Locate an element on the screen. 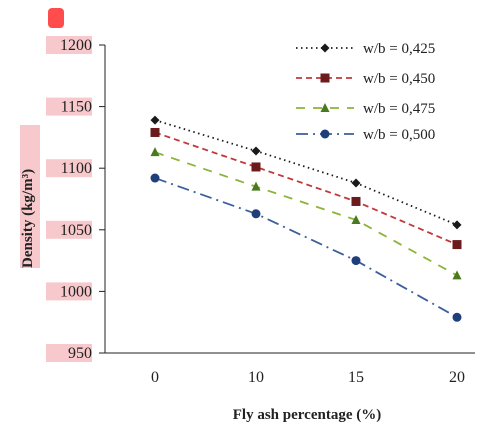  legend-item: w/b = 0,450 is located at coordinates (365, 79).